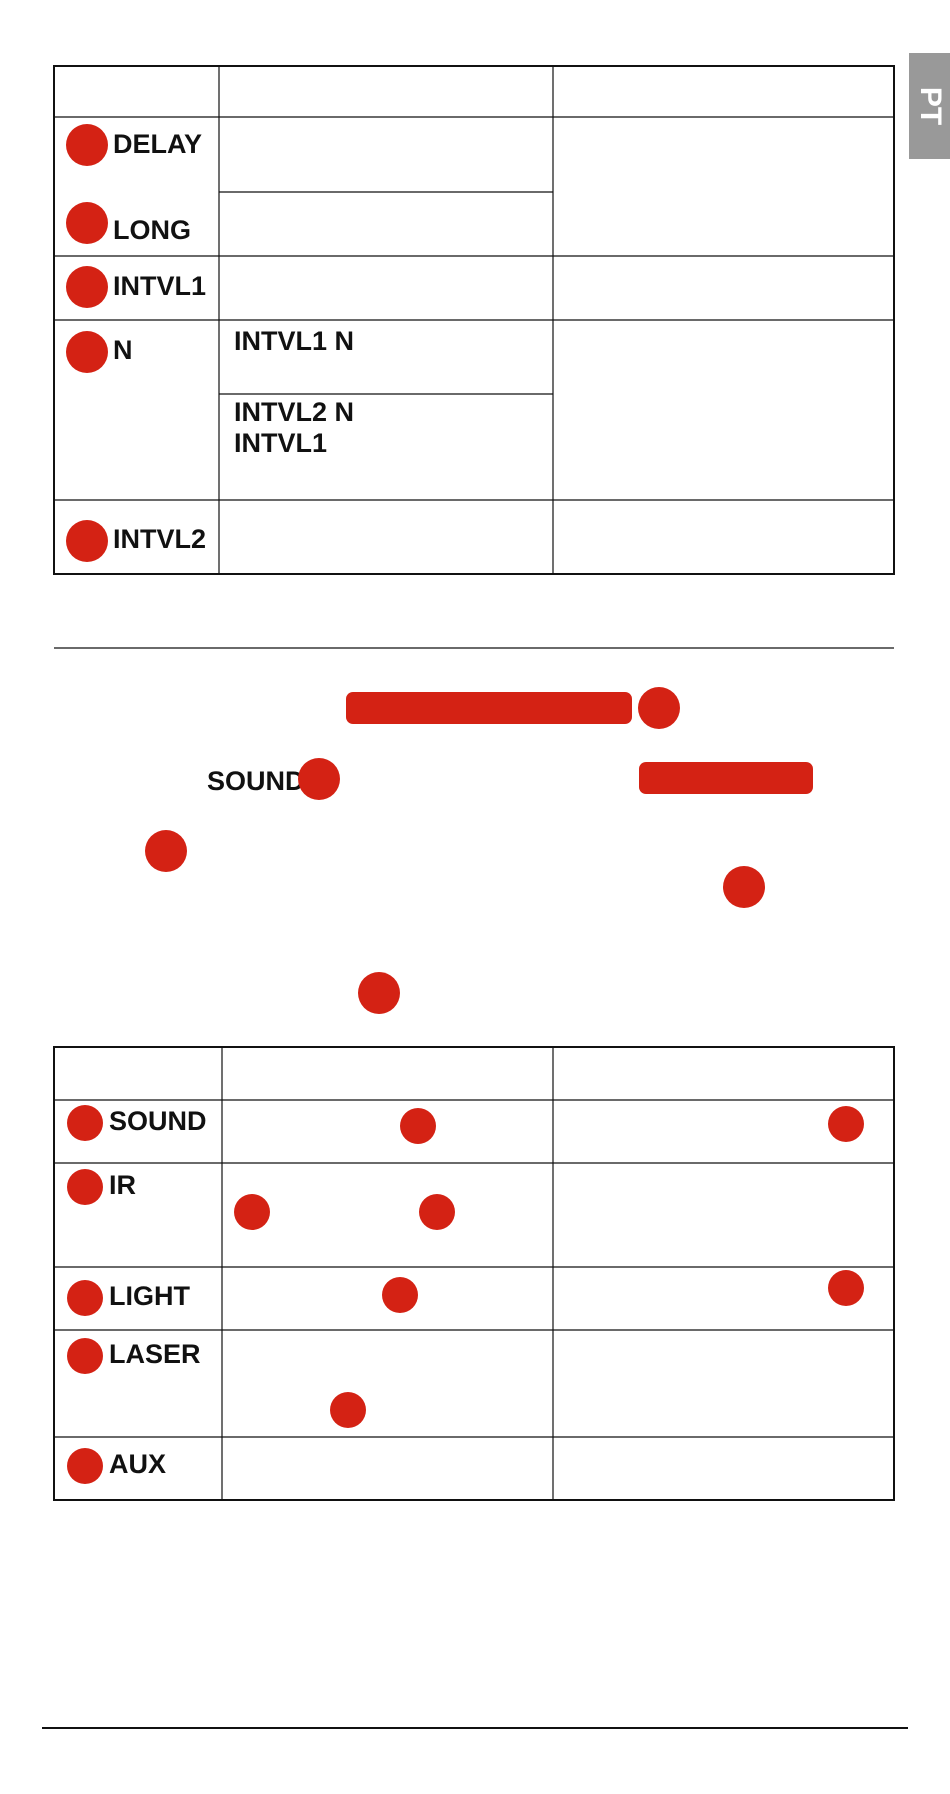  What do you see at coordinates (152, 230) in the screenshot?
I see `row-label: LONG` at bounding box center [152, 230].